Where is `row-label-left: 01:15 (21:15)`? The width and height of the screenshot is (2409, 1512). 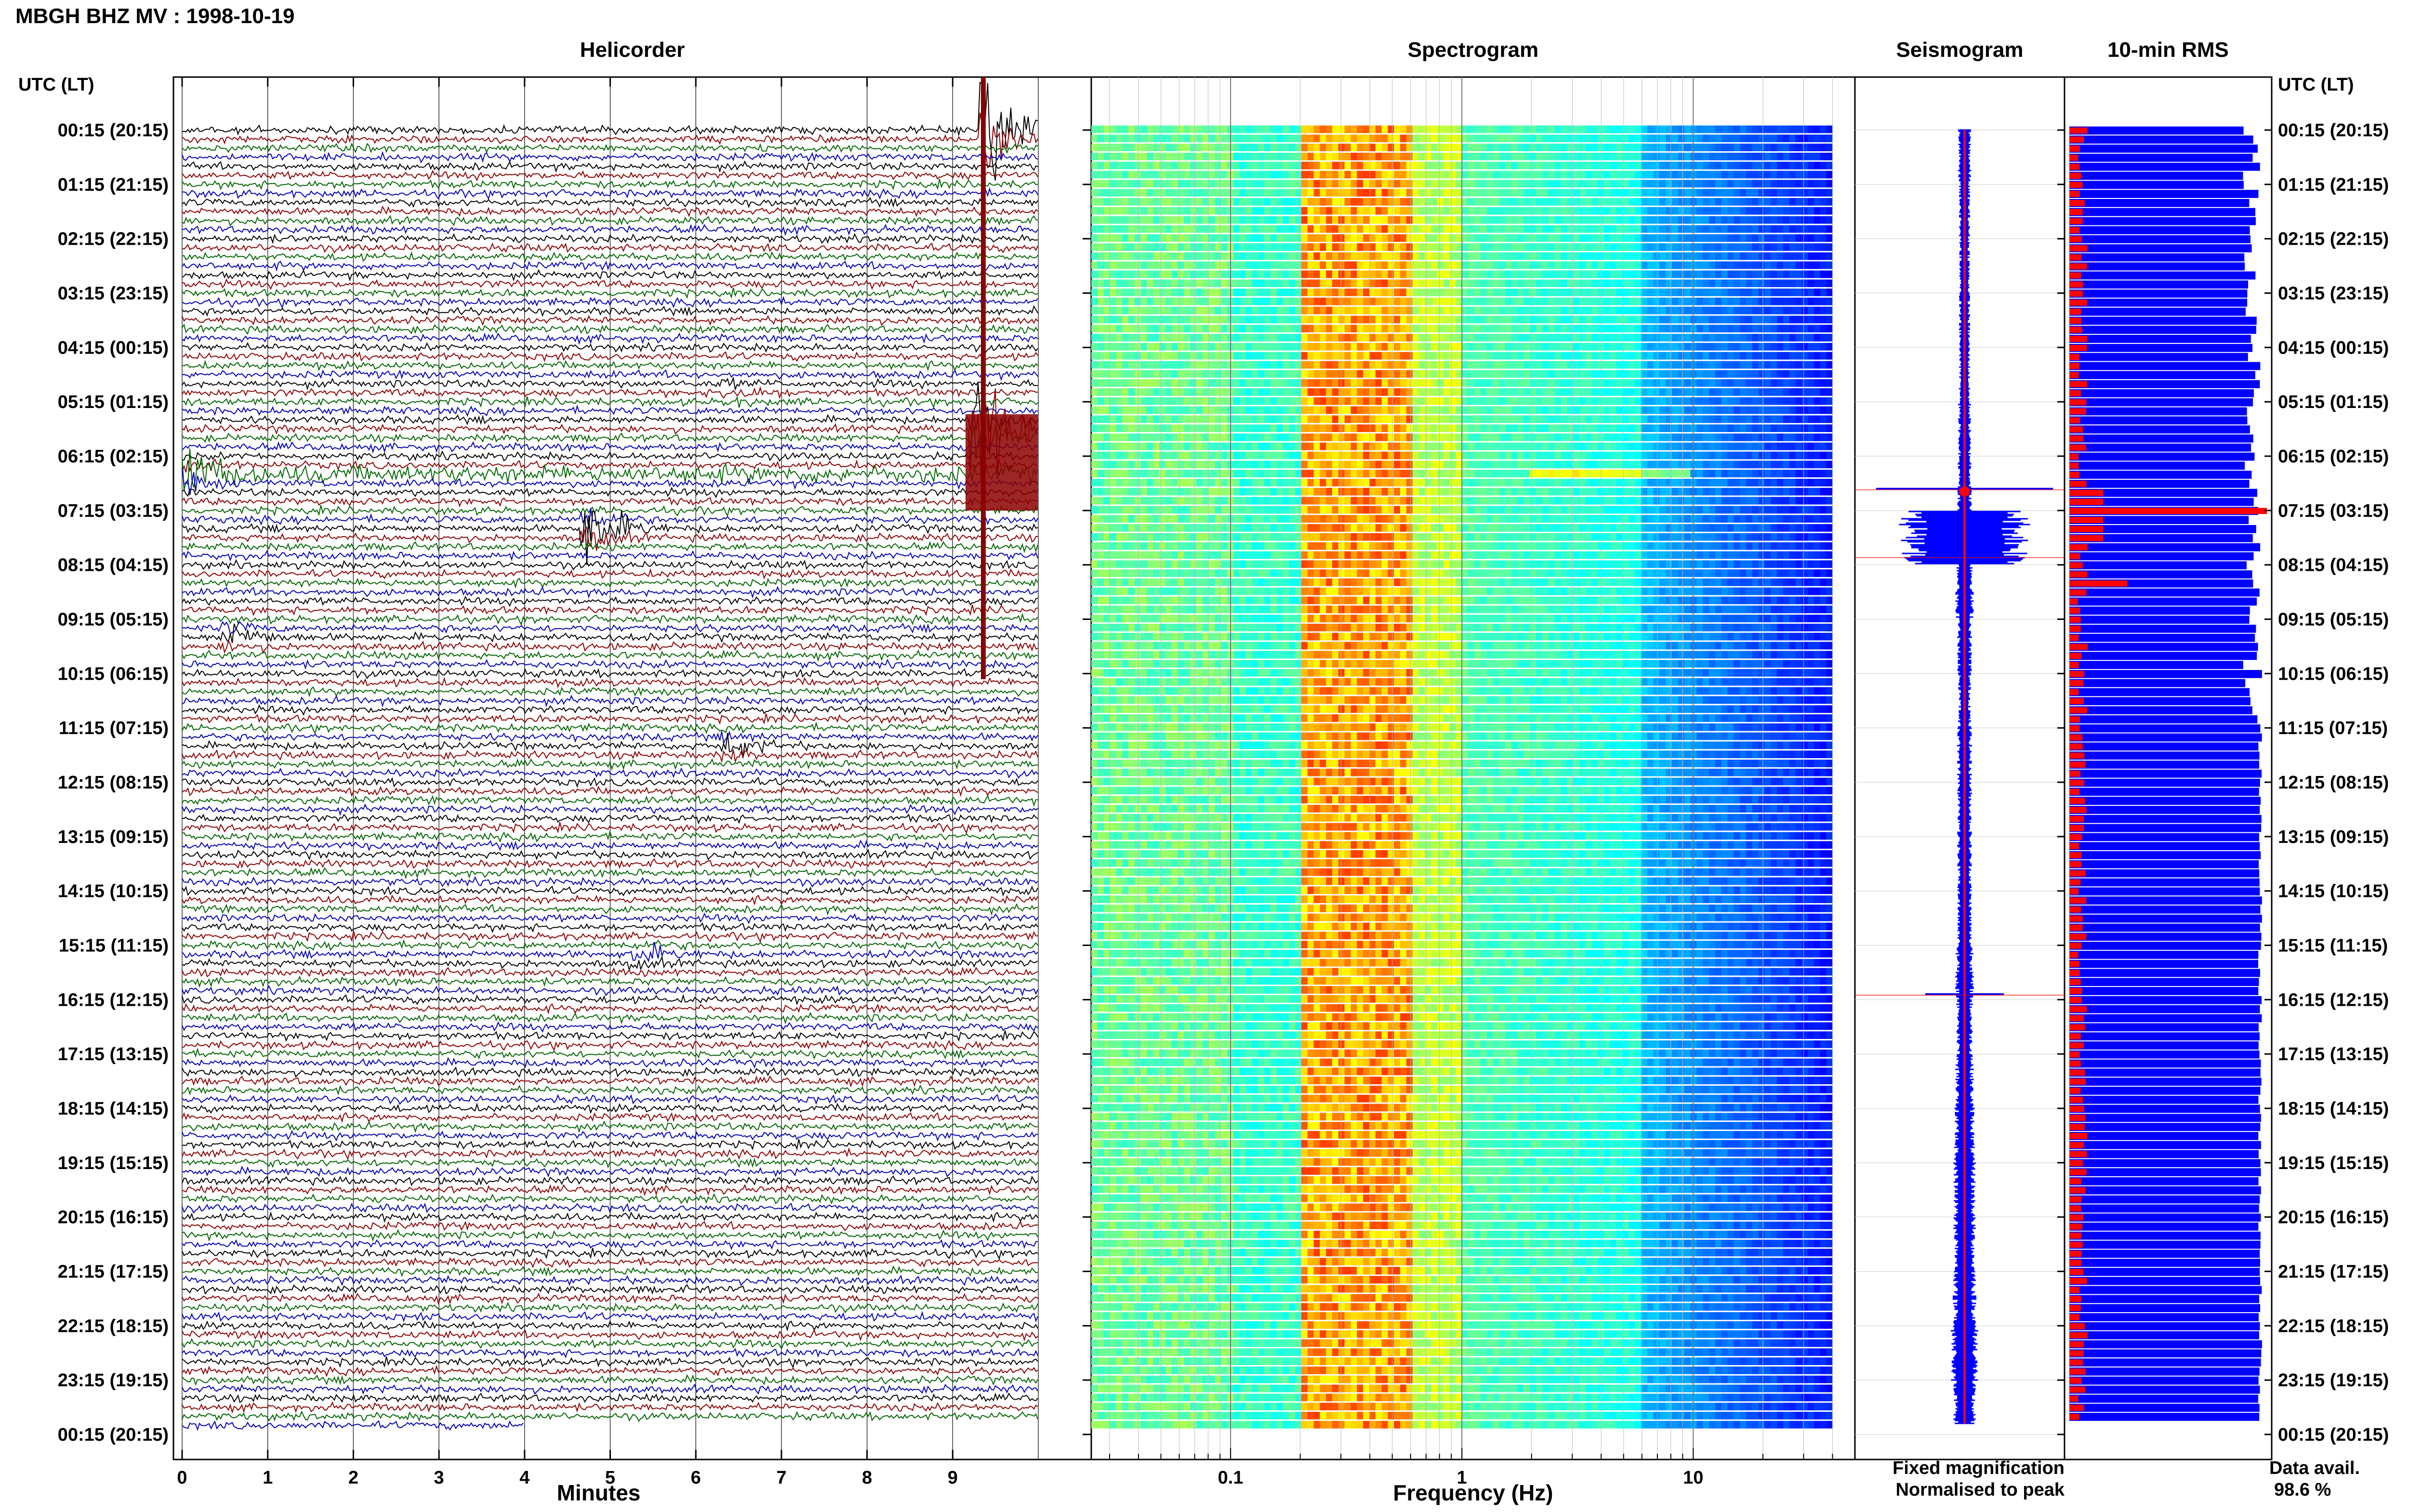
row-label-left: 01:15 (21:15) is located at coordinates (113, 185).